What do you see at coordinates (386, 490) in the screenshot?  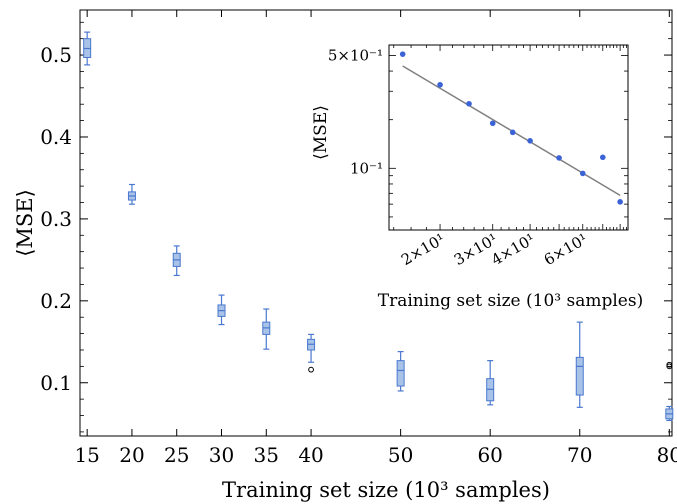 I see `x-axis-label: Training set size (10³ samples)` at bounding box center [386, 490].